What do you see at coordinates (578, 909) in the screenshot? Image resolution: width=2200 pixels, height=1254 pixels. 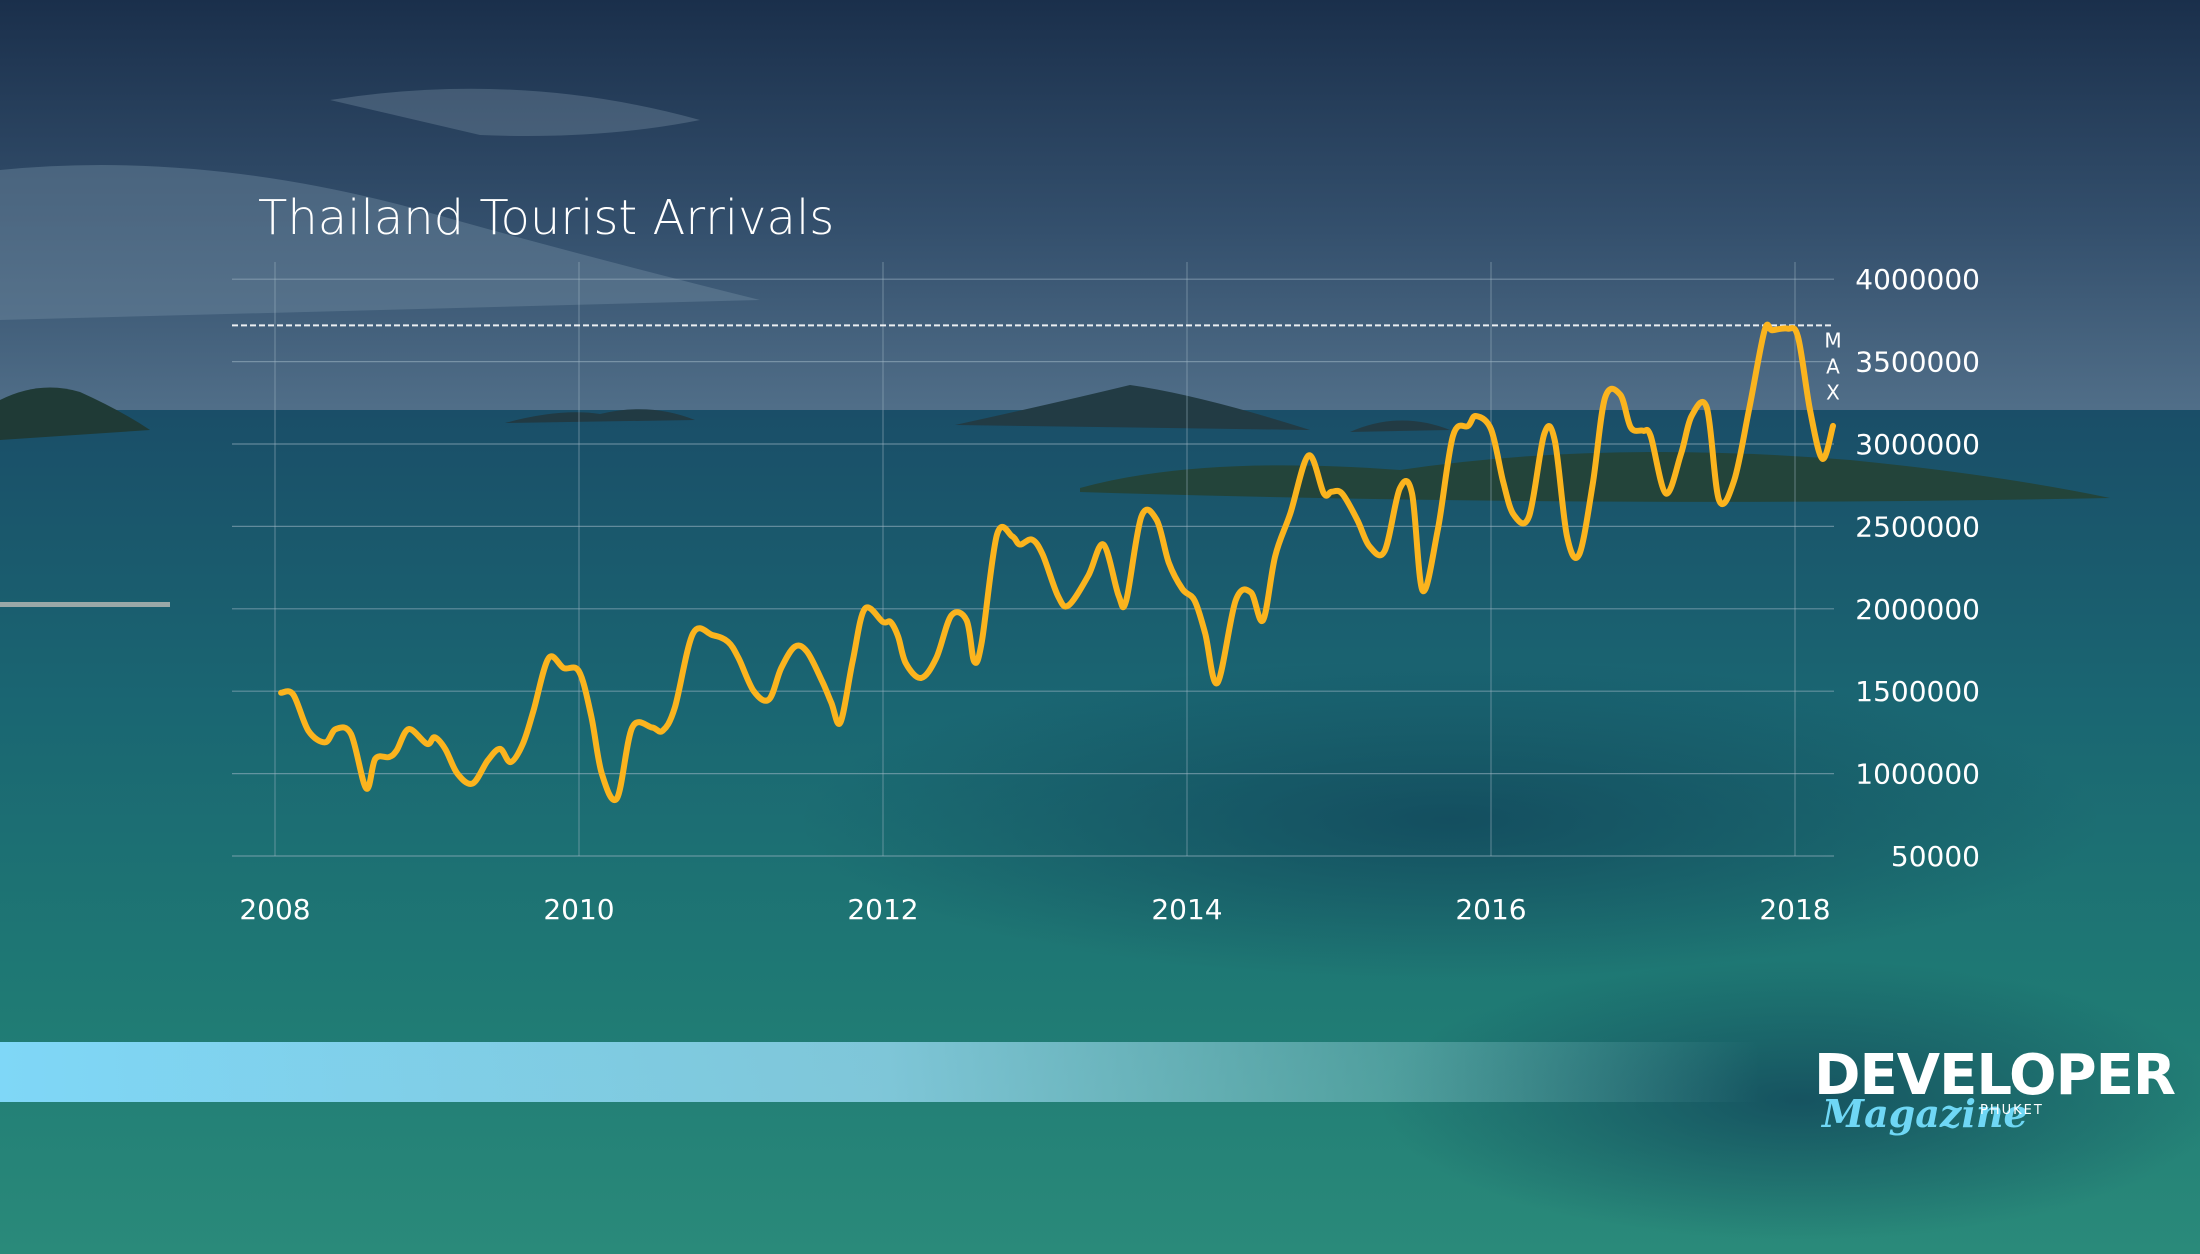 I see `x-tick-label-1: 2010` at bounding box center [578, 909].